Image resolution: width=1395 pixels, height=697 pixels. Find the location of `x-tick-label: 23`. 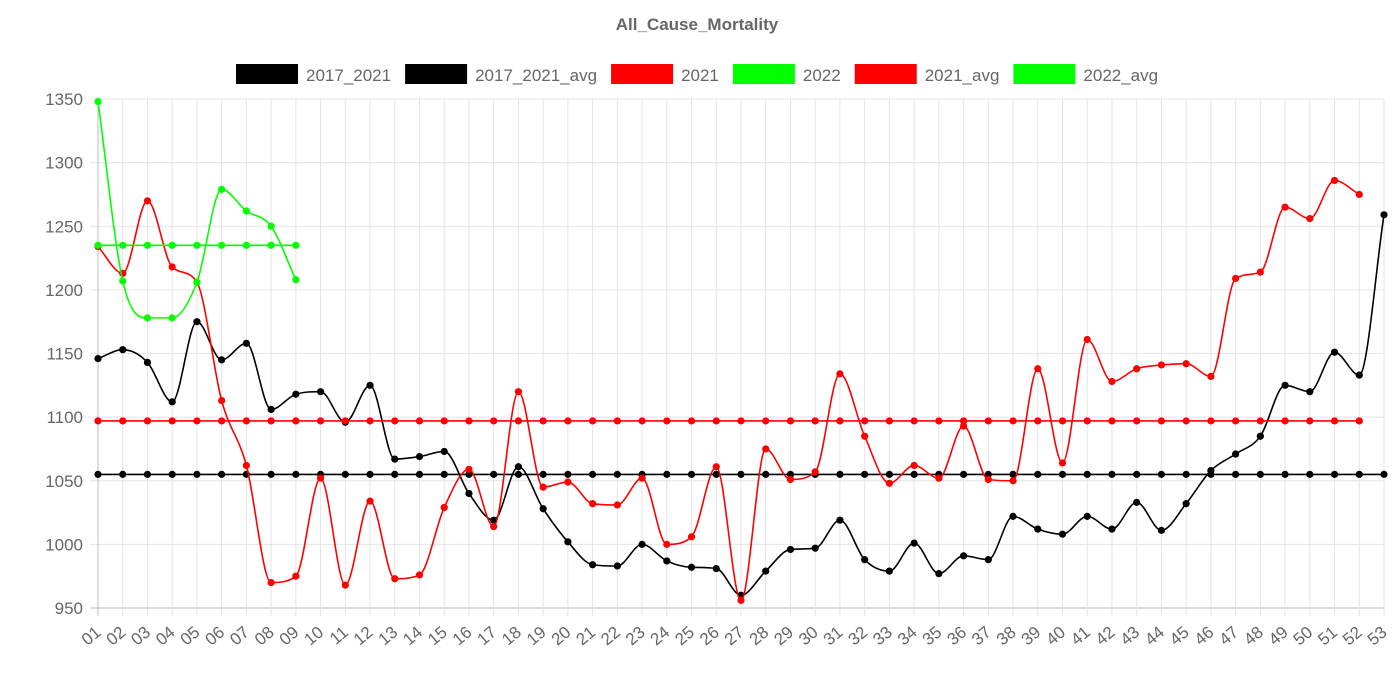

x-tick-label: 23 is located at coordinates (635, 636).